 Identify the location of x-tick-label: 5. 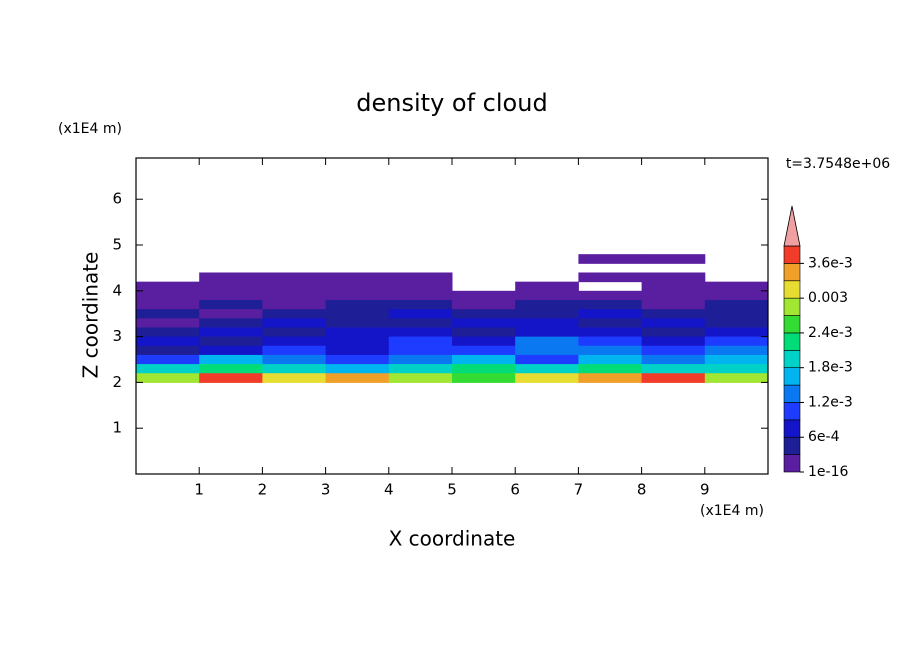
(452, 490).